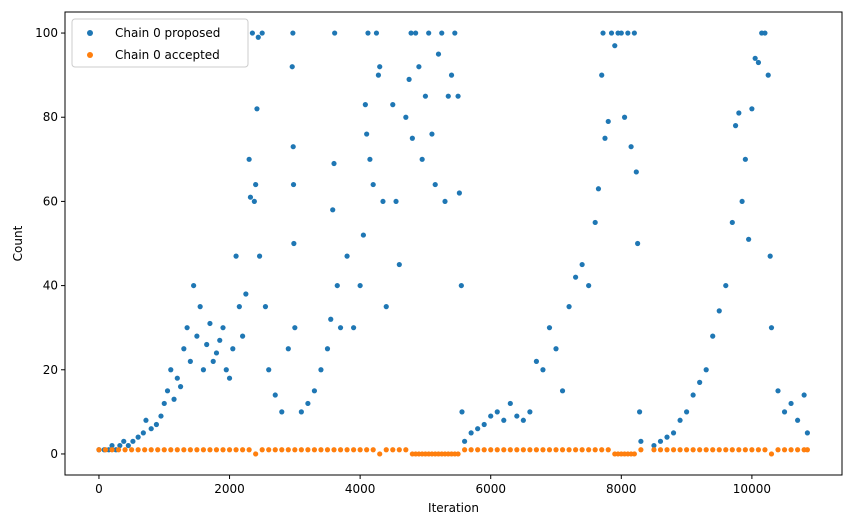 This screenshot has height=525, width=850. What do you see at coordinates (18, 243) in the screenshot?
I see `y-axis-label: Count` at bounding box center [18, 243].